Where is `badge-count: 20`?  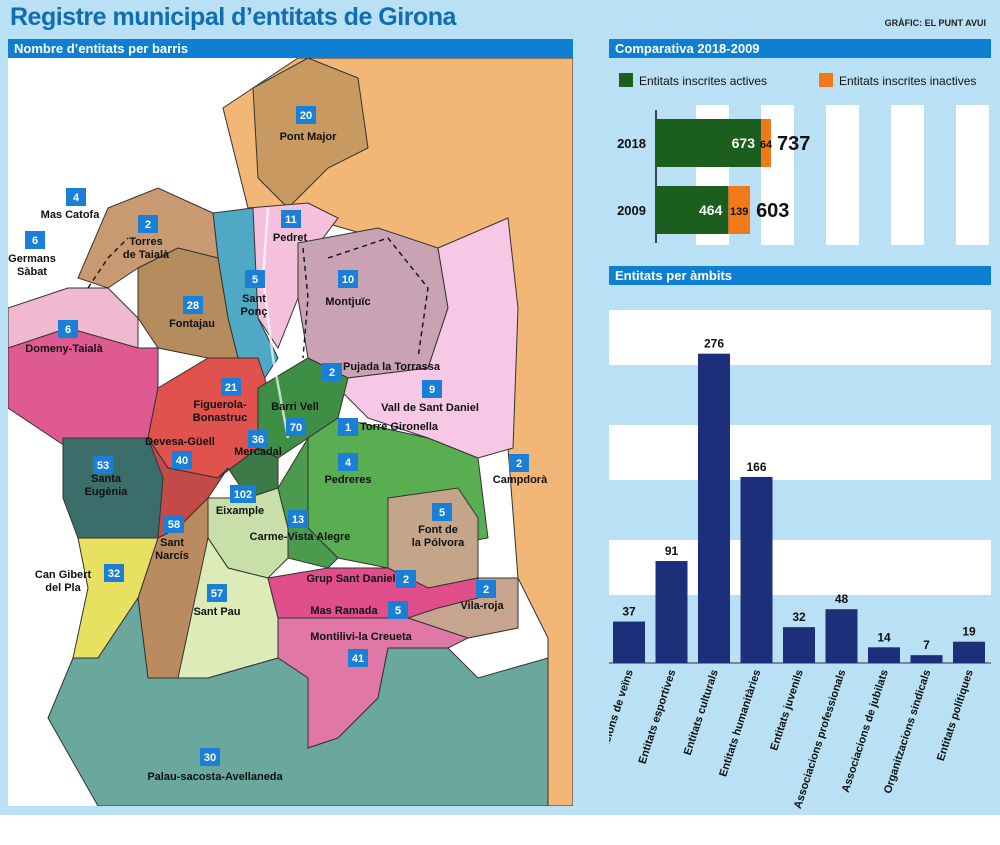
badge-count: 20 is located at coordinates (306, 116).